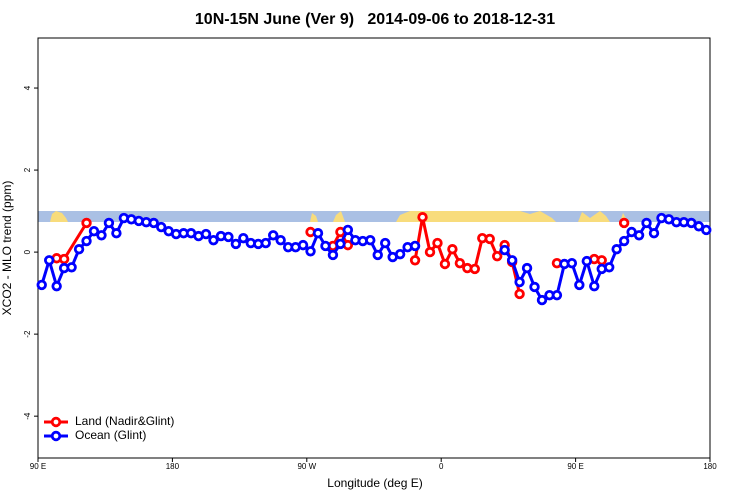 This screenshot has width=750, height=500. Describe the element at coordinates (27, 251) in the screenshot. I see `y-tick-label: 0` at that location.